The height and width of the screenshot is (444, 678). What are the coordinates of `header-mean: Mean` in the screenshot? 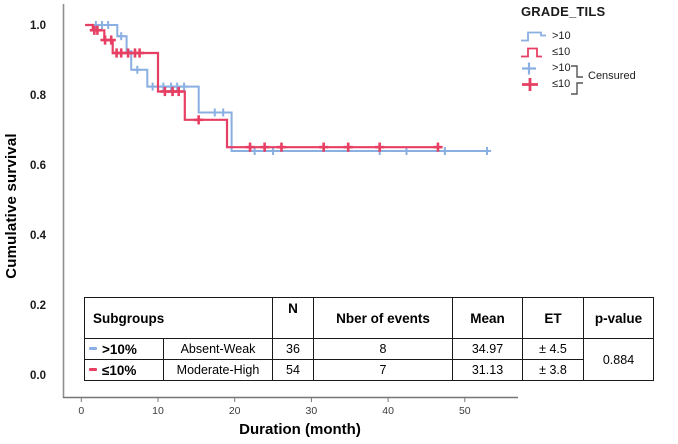 It's located at (487, 318).